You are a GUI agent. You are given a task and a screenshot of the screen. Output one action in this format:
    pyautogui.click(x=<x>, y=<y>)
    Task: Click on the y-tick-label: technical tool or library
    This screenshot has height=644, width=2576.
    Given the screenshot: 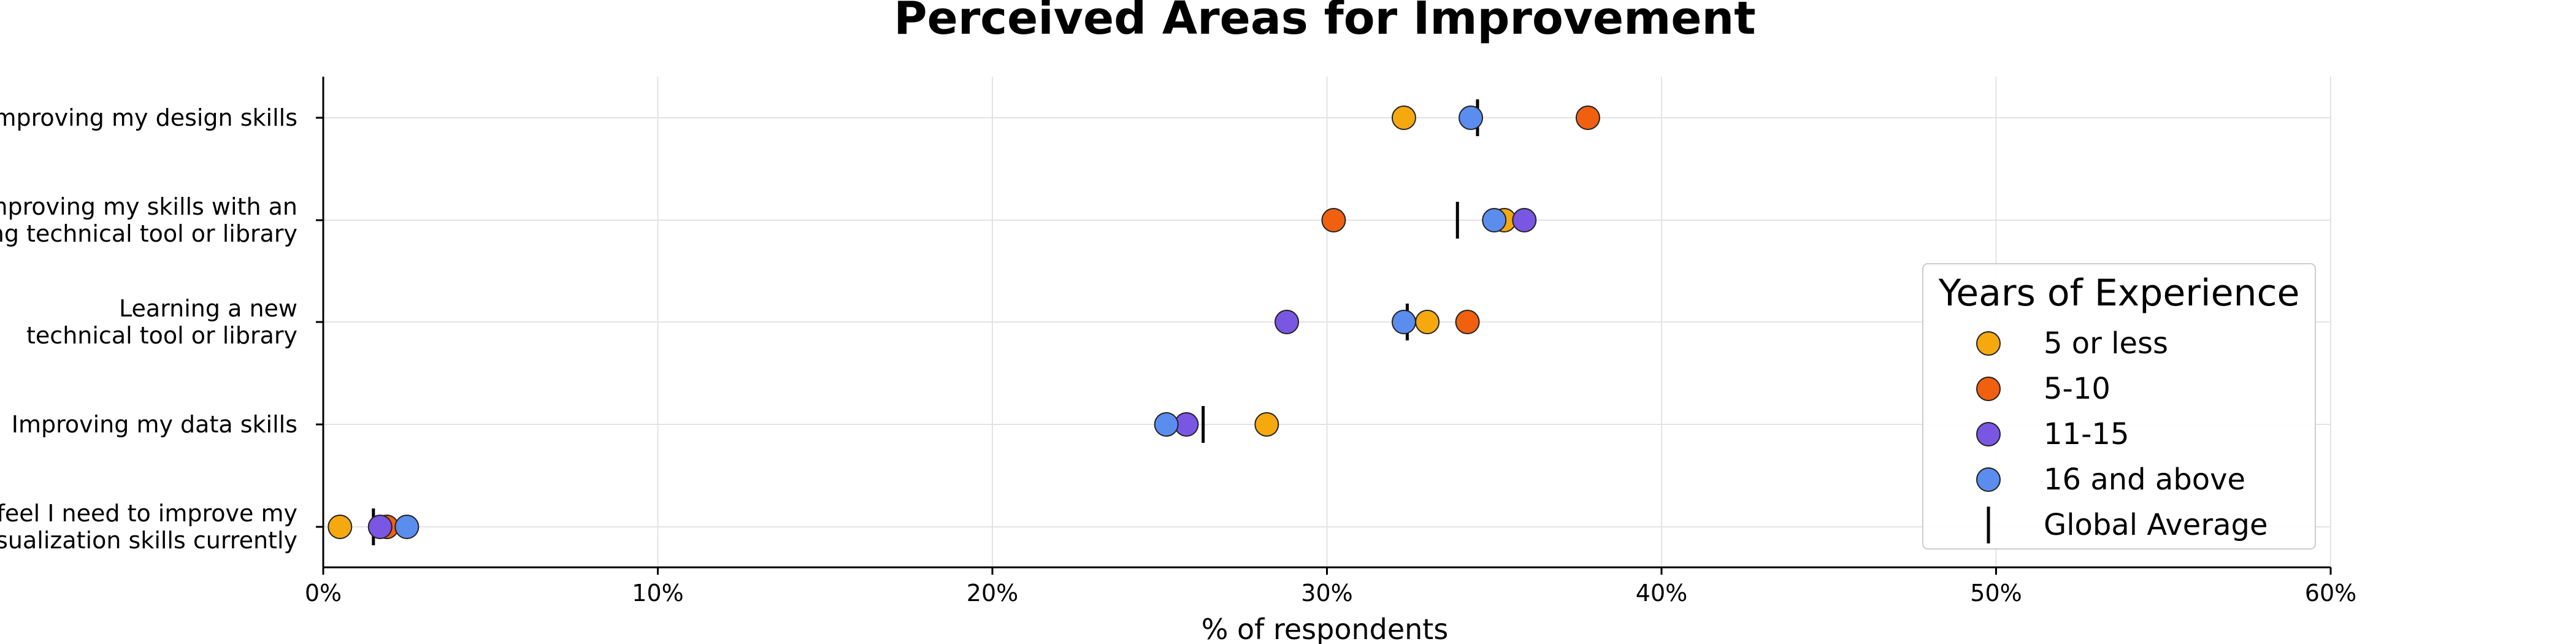 What is the action you would take?
    pyautogui.click(x=161, y=335)
    